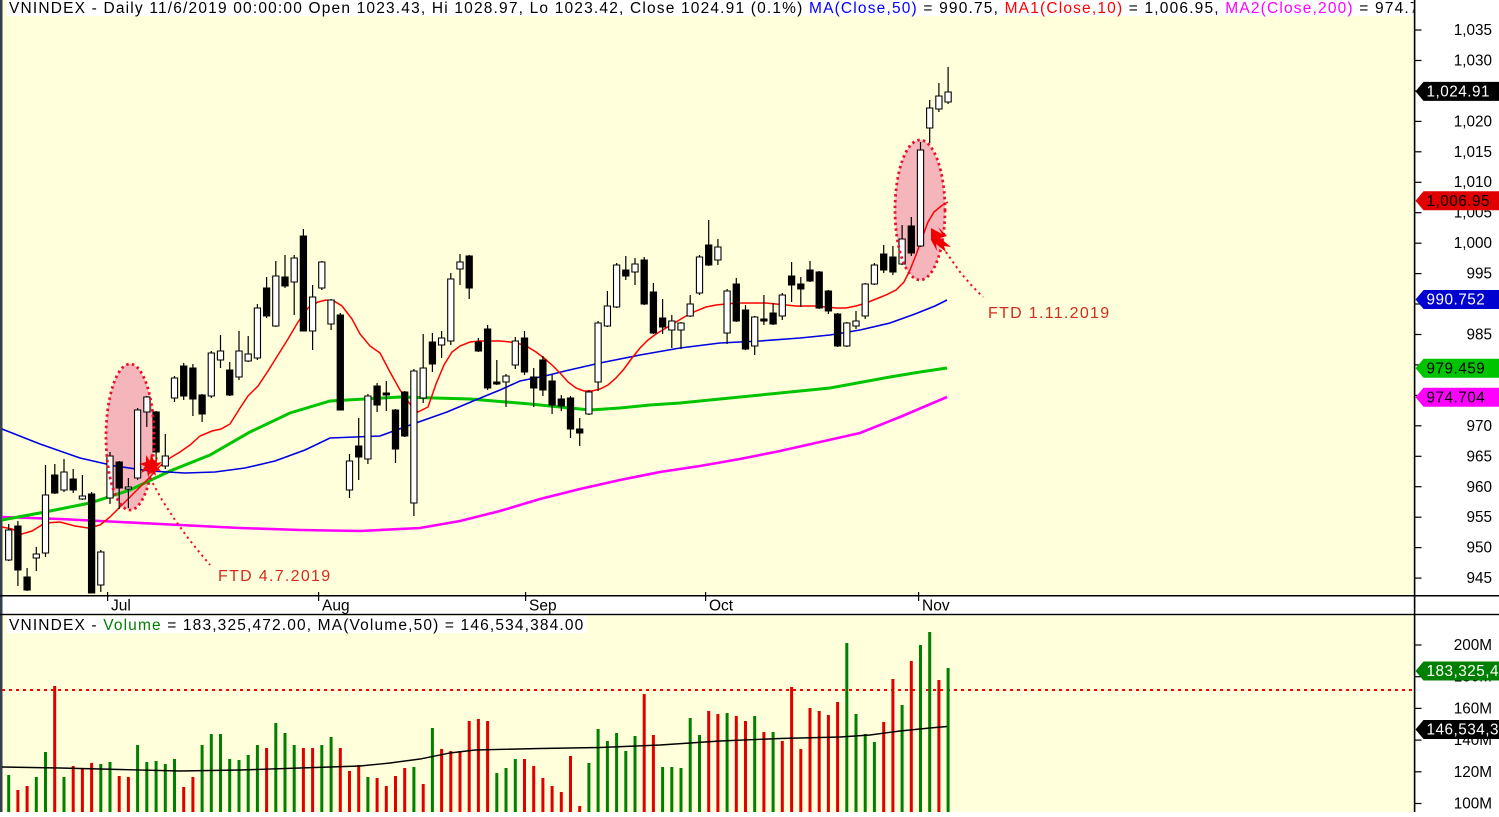  I want to click on svg-text: 950, so click(1479, 548).